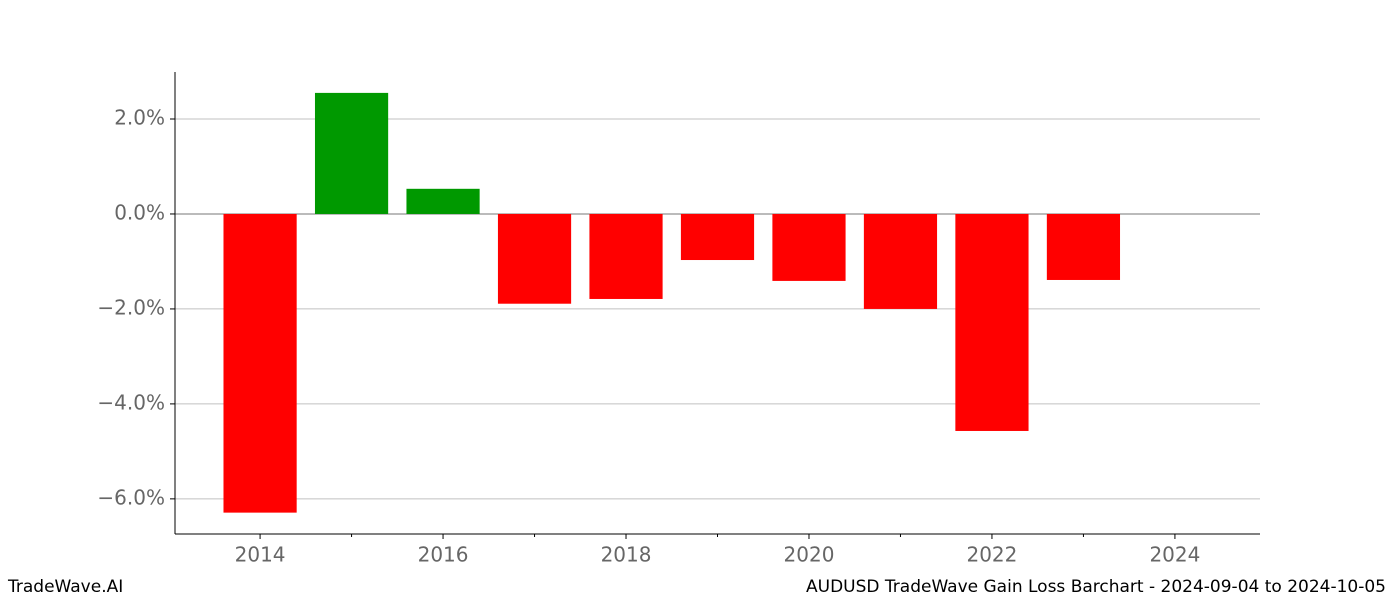  I want to click on x-tick-label: 2014, so click(260, 555).